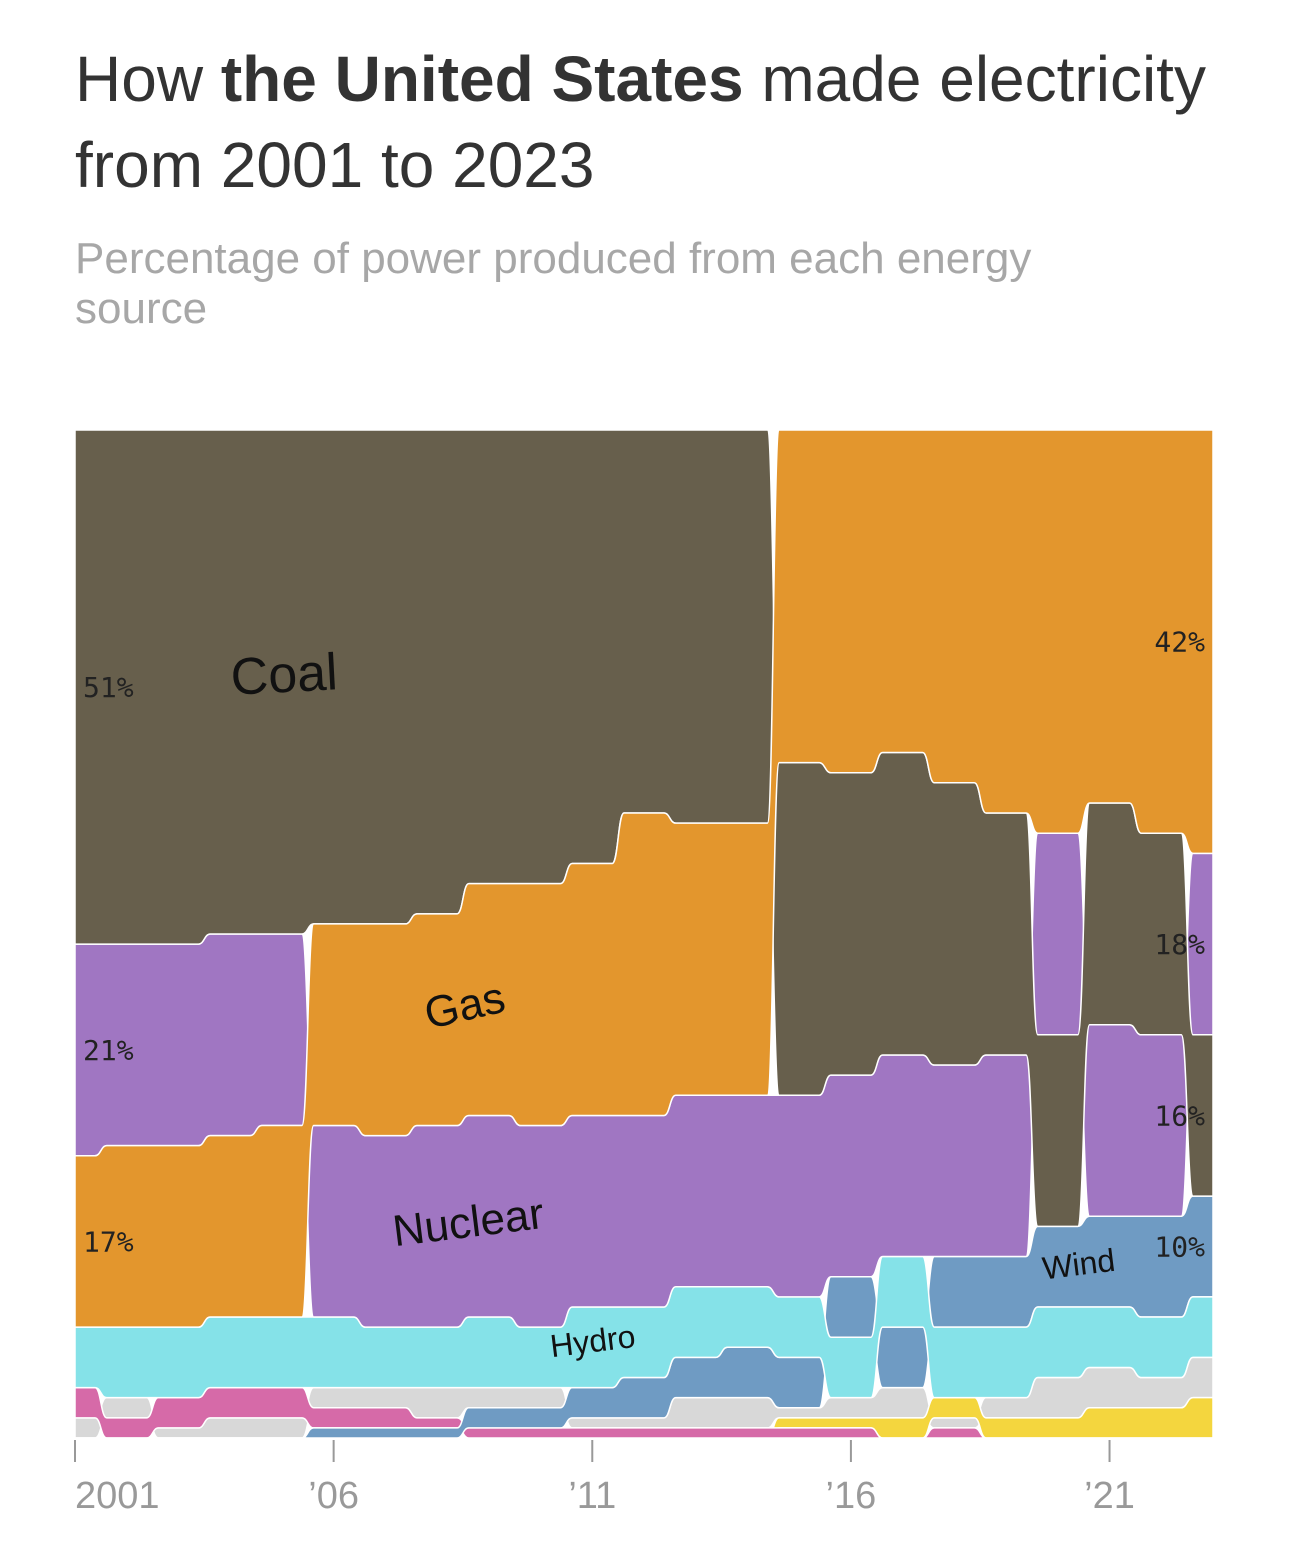 Image resolution: width=1290 pixels, height=1564 pixels. I want to click on x-tick-label: ’21, so click(1109, 1496).